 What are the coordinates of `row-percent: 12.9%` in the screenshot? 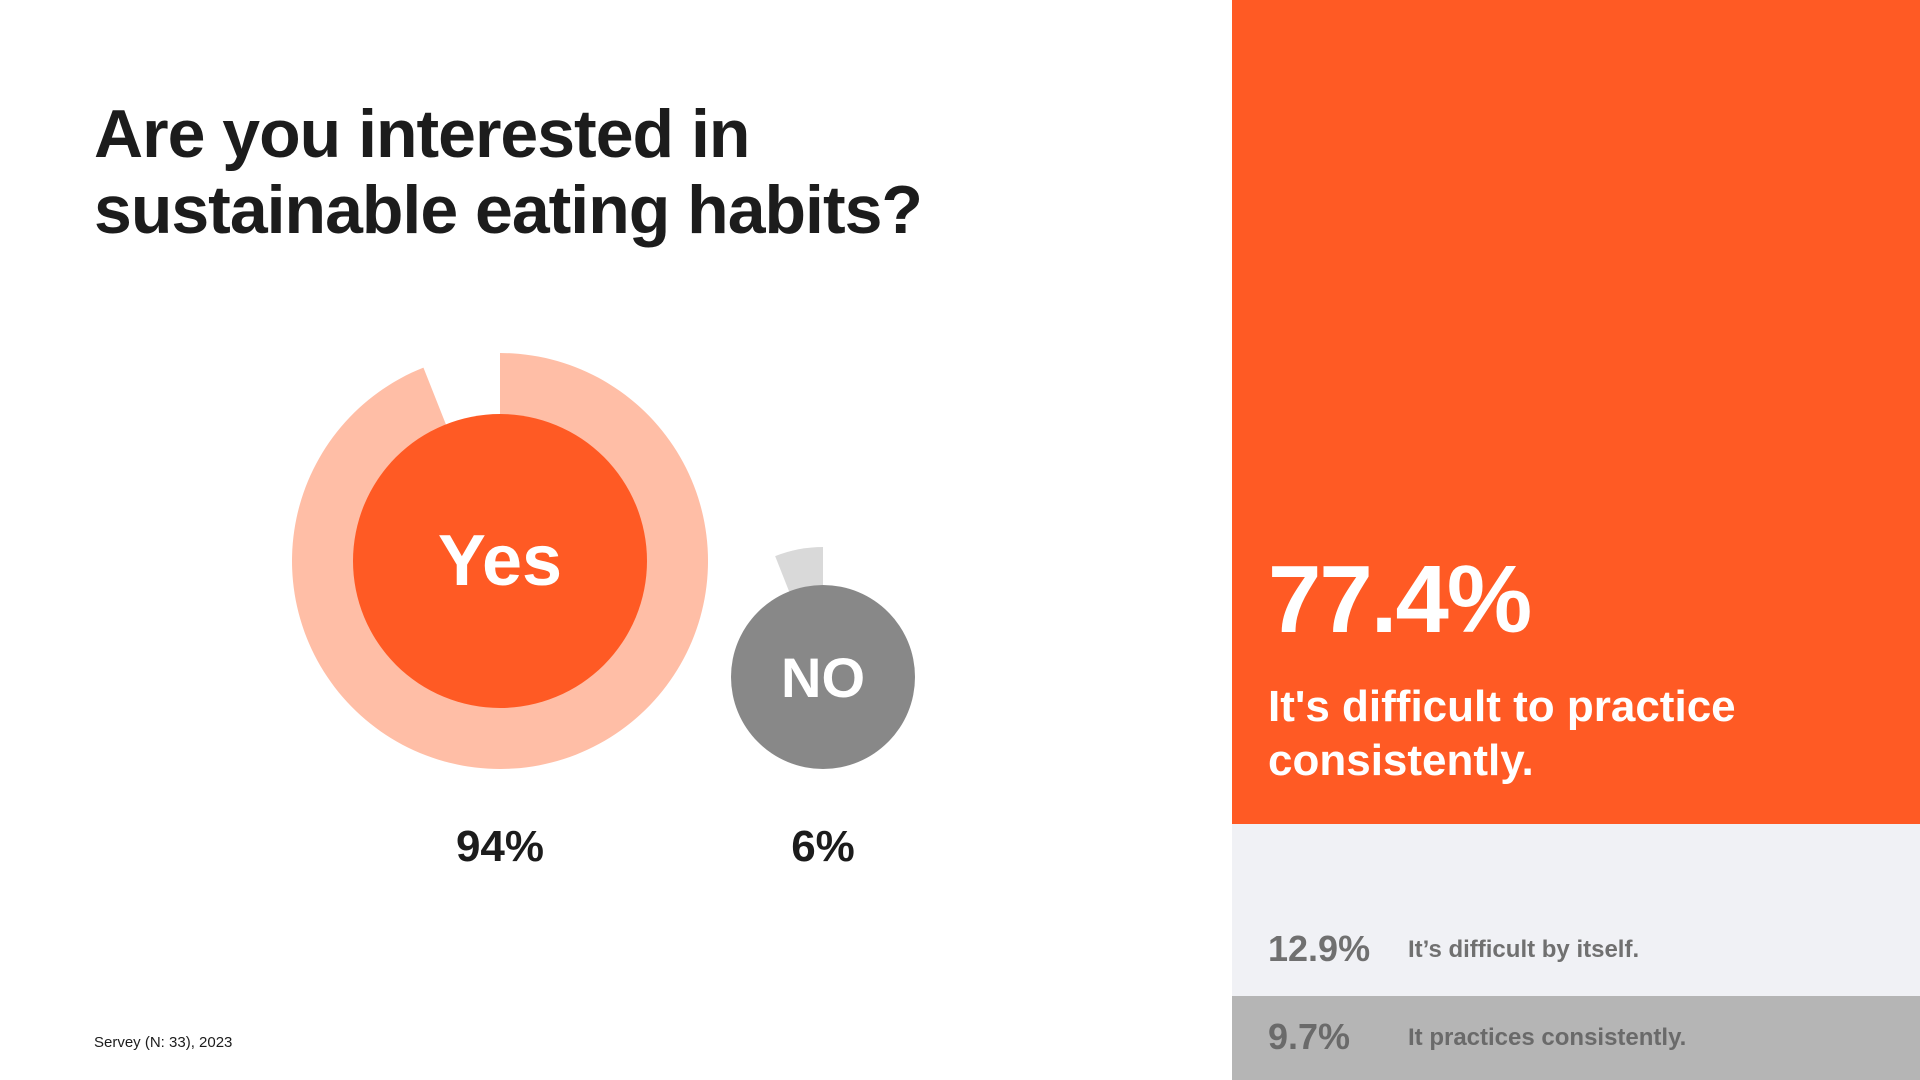 It's located at (1319, 948).